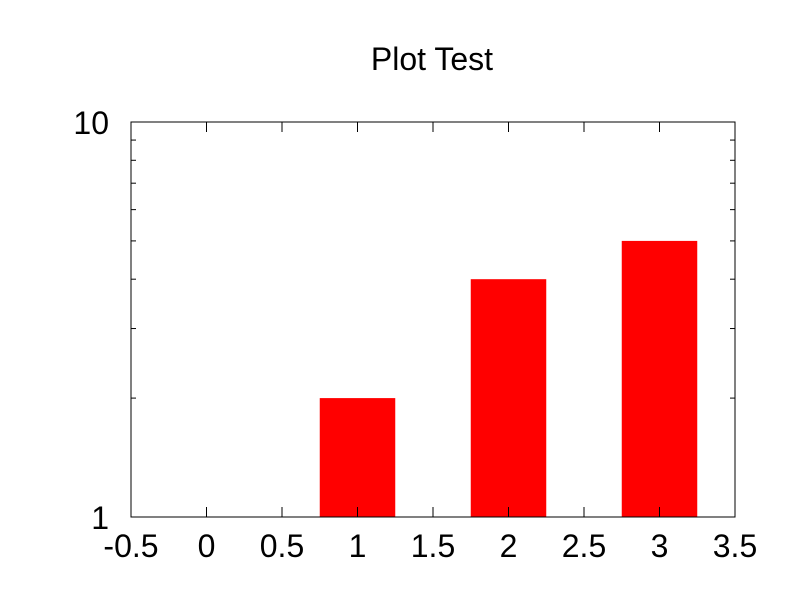 This screenshot has width=800, height=605. What do you see at coordinates (584, 546) in the screenshot?
I see `x-tick-label: 2.5` at bounding box center [584, 546].